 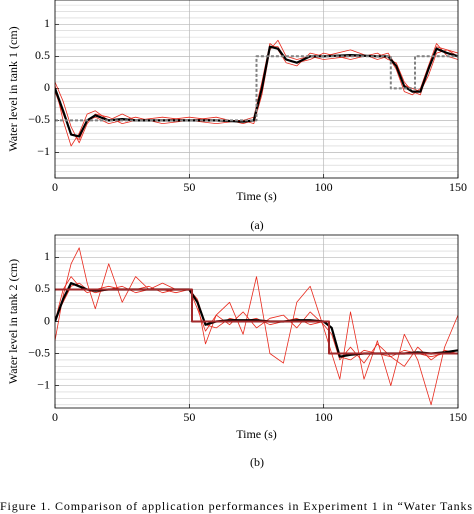 What do you see at coordinates (13, 321) in the screenshot?
I see `y-axis-label: Water level in tank 2 (cm)` at bounding box center [13, 321].